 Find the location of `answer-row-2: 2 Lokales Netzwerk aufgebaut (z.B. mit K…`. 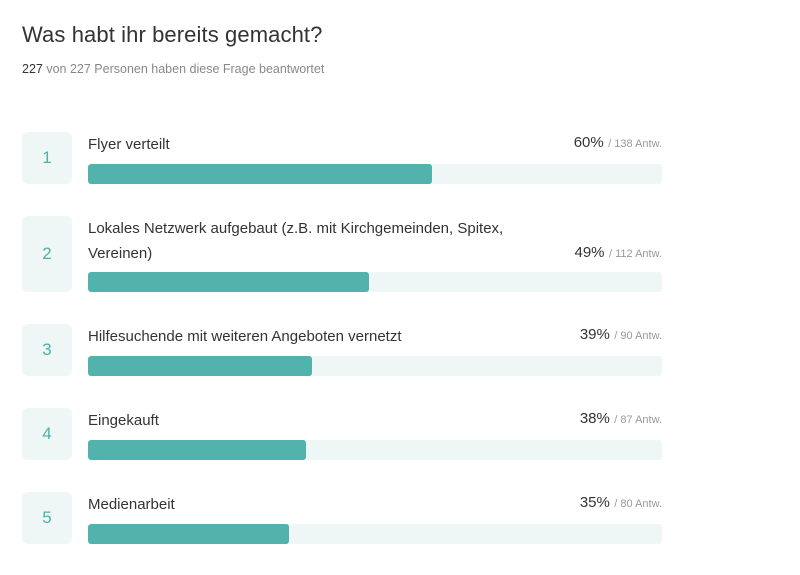

answer-row-2: 2 Lokales Netzwerk aufgebaut (z.B. mit K… is located at coordinates (342, 254).